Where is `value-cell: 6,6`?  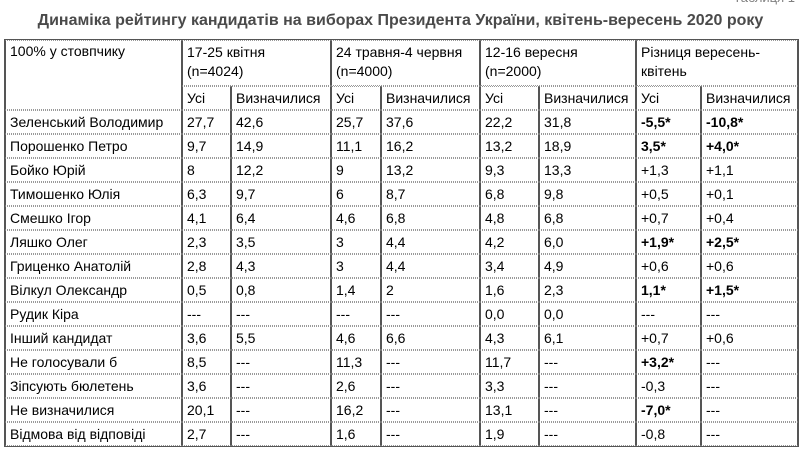
value-cell: 6,6 is located at coordinates (430, 338).